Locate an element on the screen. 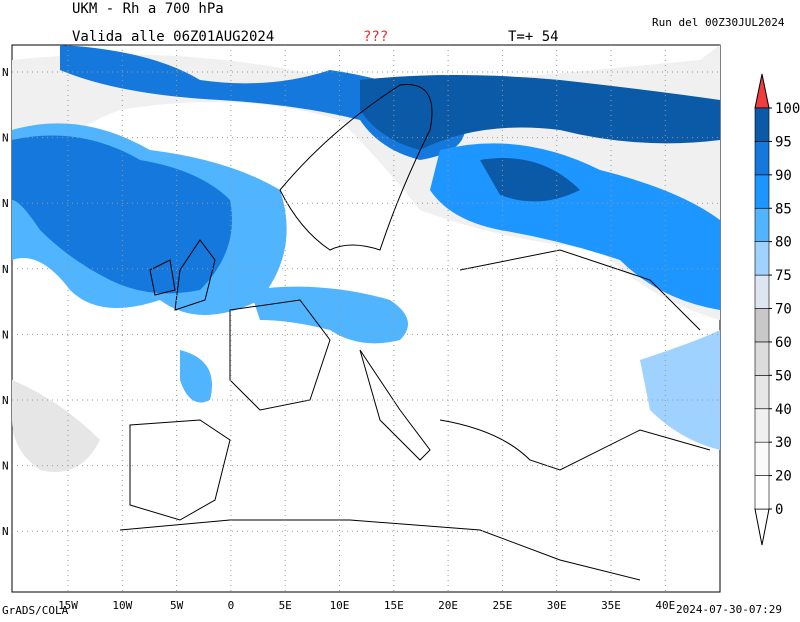 This screenshot has width=800, height=622. timestamp: 2024-07-30-07:29 is located at coordinates (729, 609).